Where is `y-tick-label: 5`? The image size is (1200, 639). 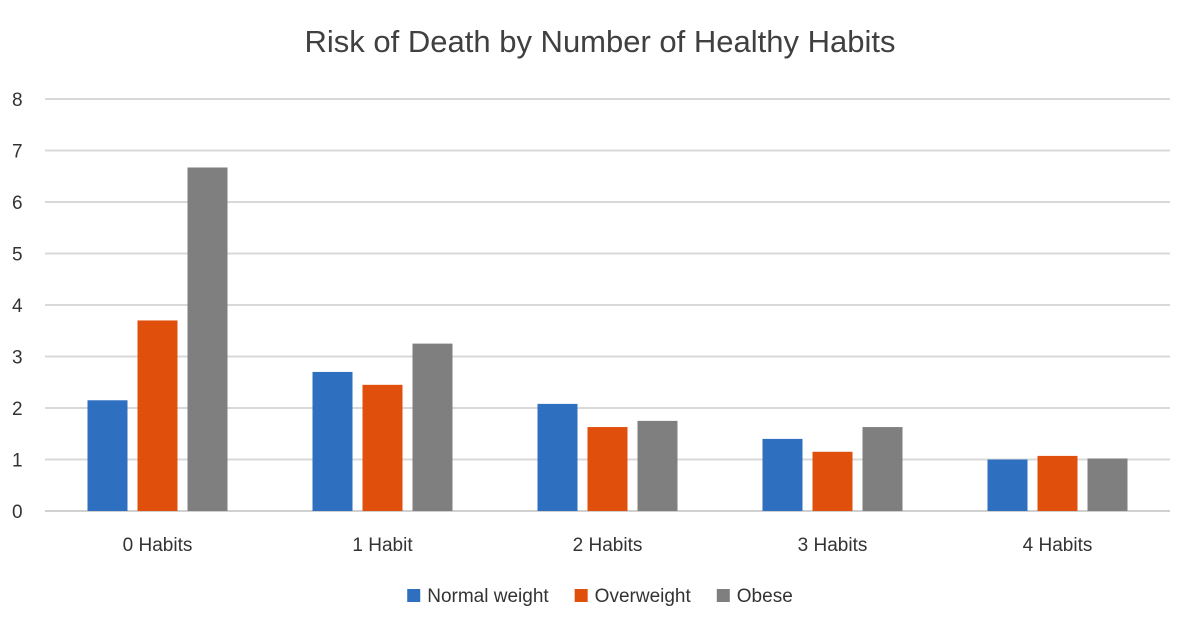
y-tick-label: 5 is located at coordinates (17, 255).